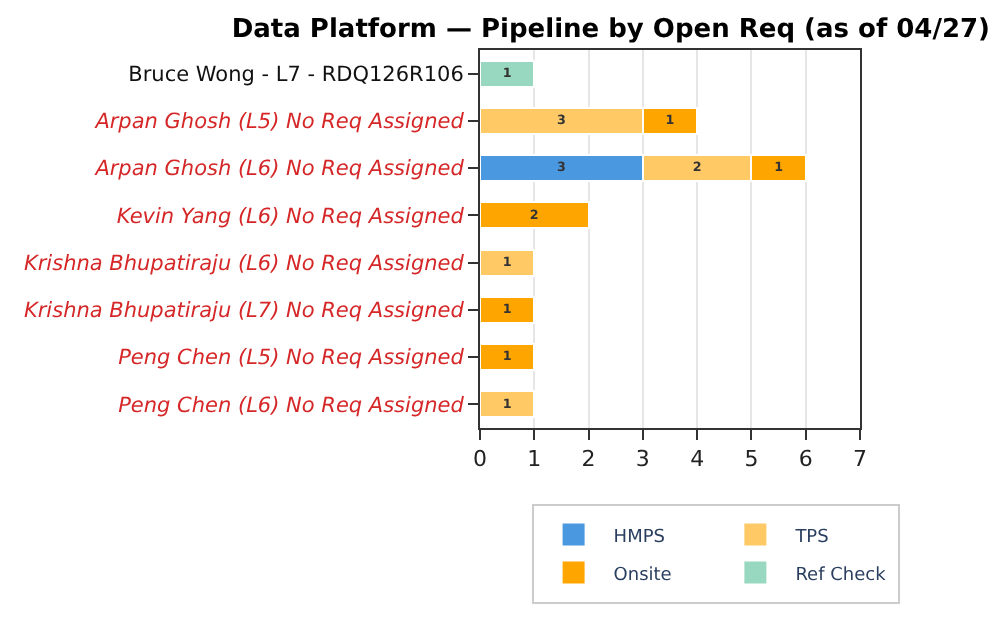 This screenshot has width=1000, height=628. What do you see at coordinates (534, 459) in the screenshot?
I see `x-tick-label: 1` at bounding box center [534, 459].